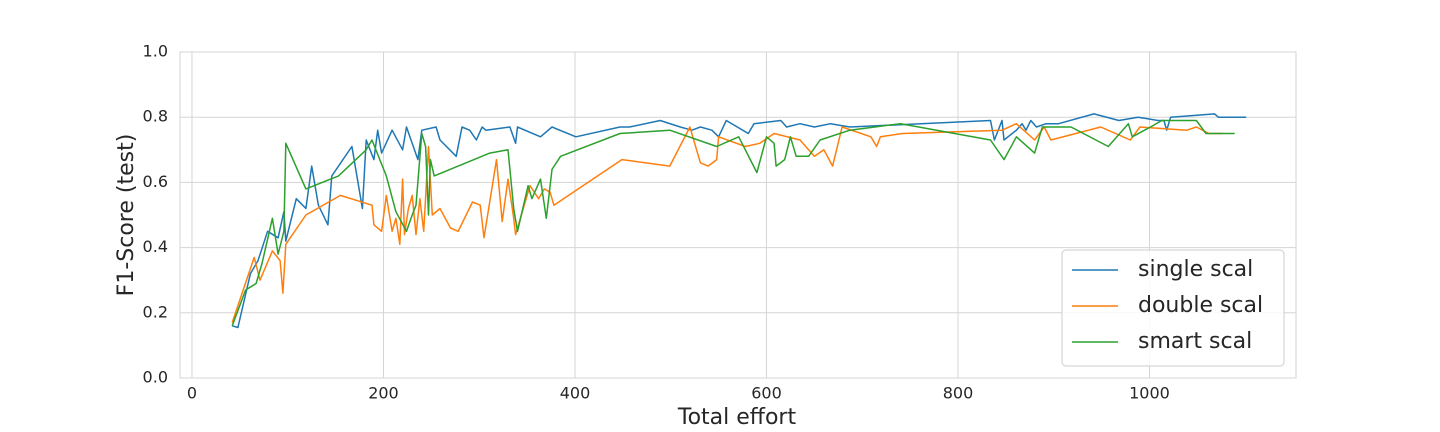 The image size is (1440, 432). Describe the element at coordinates (958, 393) in the screenshot. I see `x-tick-label: 800` at that location.